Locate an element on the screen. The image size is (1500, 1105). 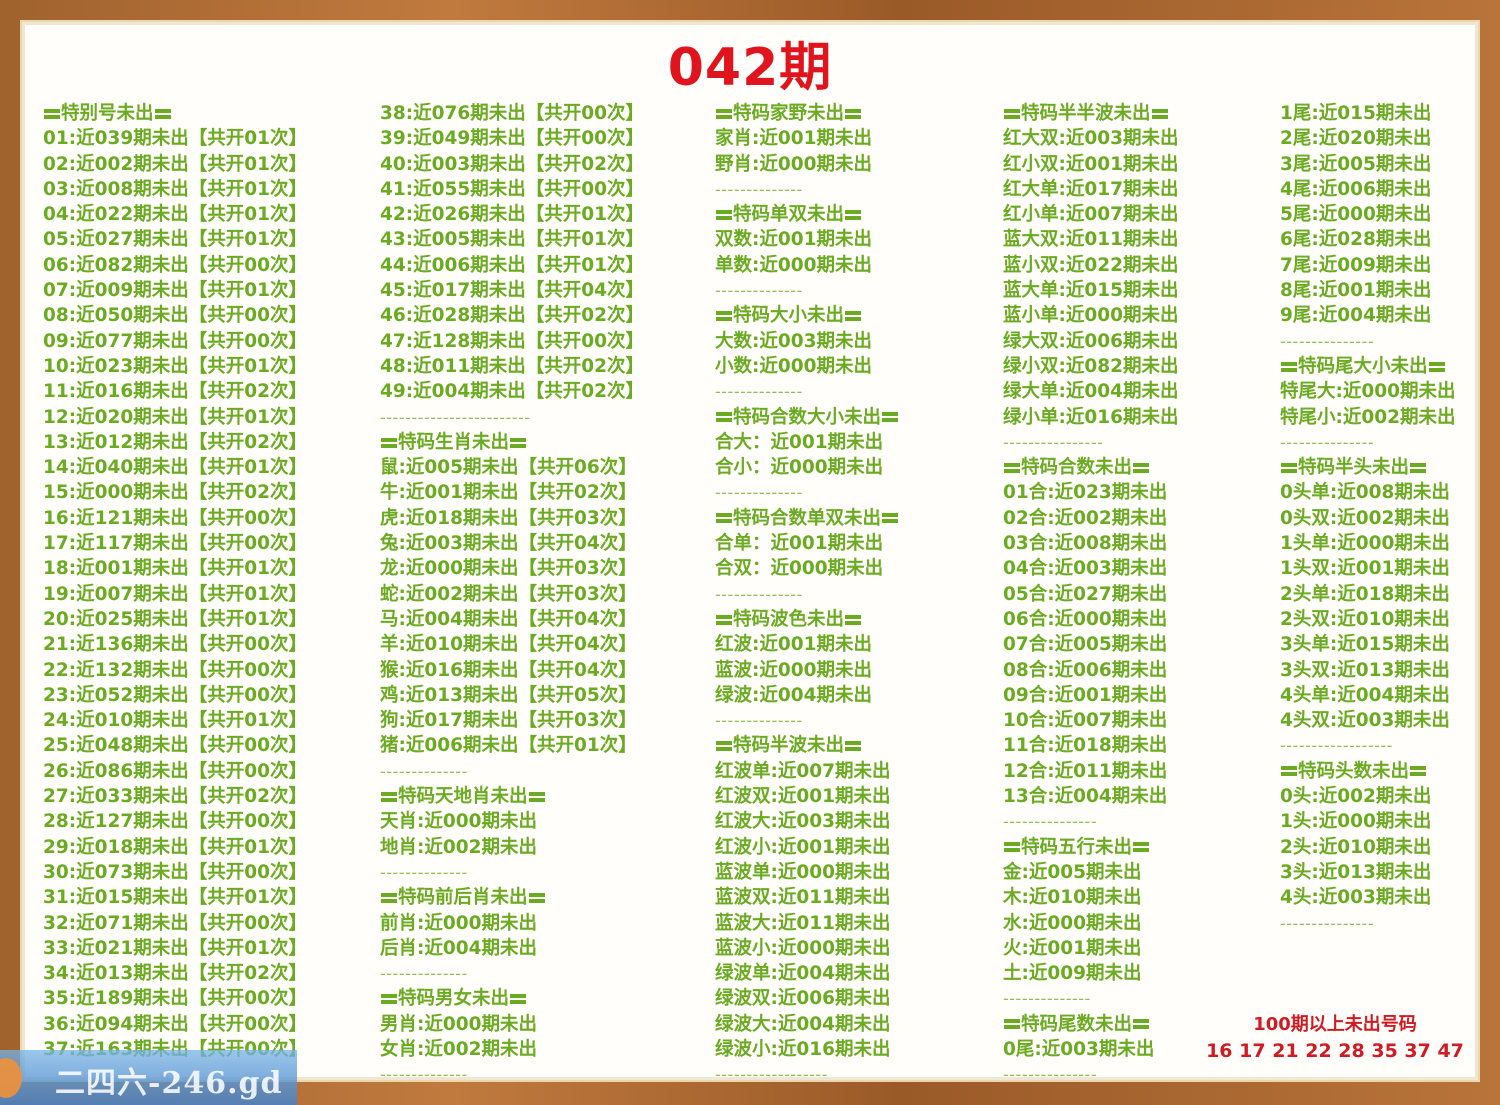
list-item: 49:近004期未出【共开02次】 is located at coordinates (512, 392).